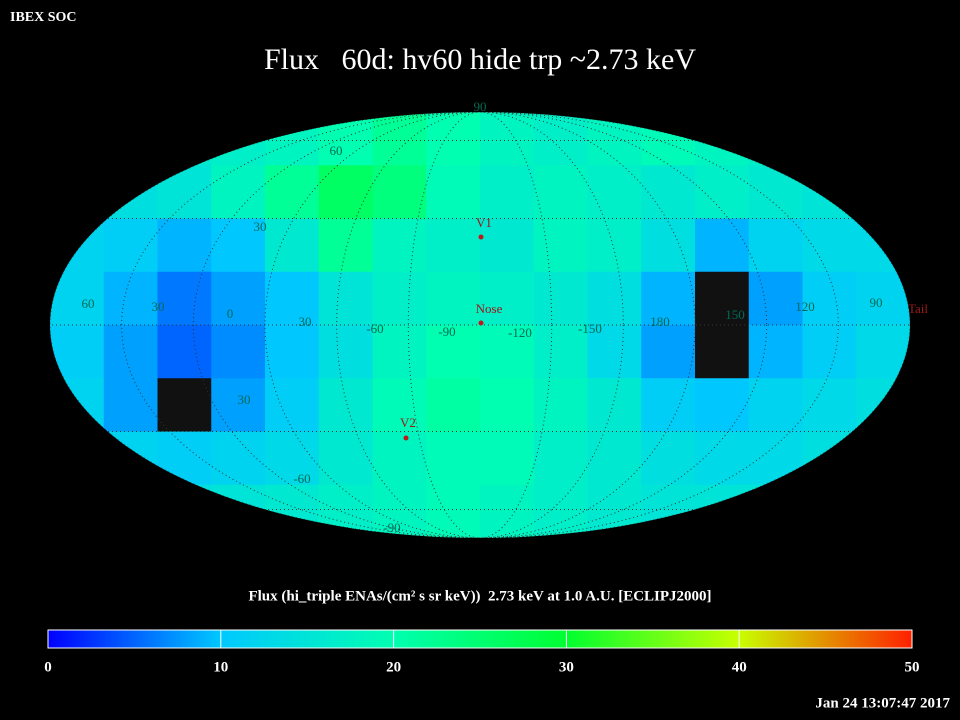  What do you see at coordinates (480, 59) in the screenshot?
I see `title: Flux 60d: hv60 hide trp ~2.73 keV` at bounding box center [480, 59].